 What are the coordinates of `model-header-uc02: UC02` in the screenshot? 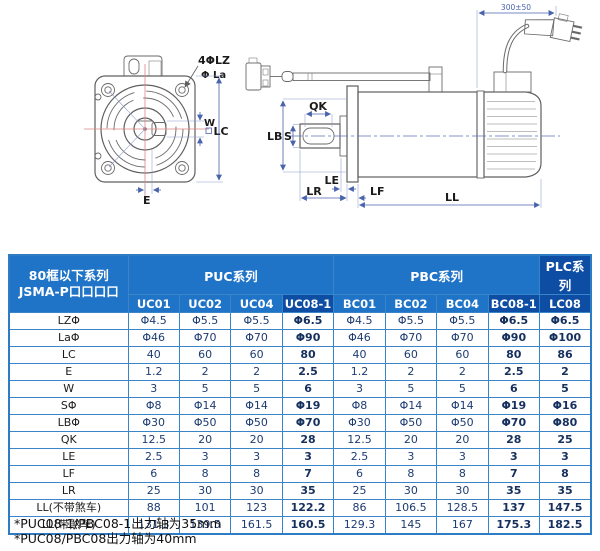 It's located at (205, 303).